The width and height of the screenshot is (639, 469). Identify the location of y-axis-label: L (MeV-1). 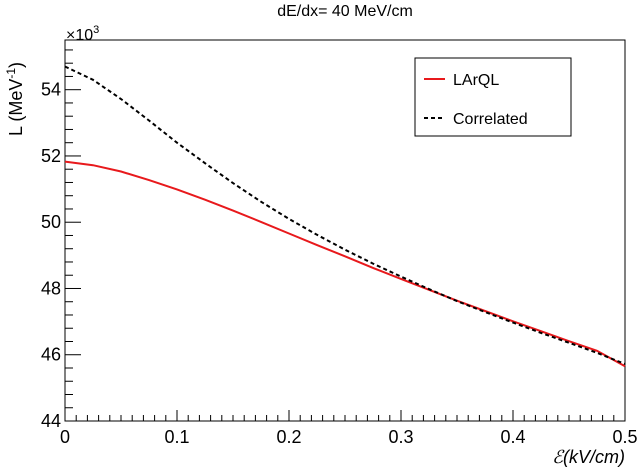
(15, 99).